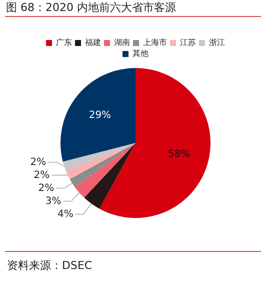 This screenshot has width=271, height=284. Describe the element at coordinates (188, 43) in the screenshot. I see `legend-label: 江苏` at that location.